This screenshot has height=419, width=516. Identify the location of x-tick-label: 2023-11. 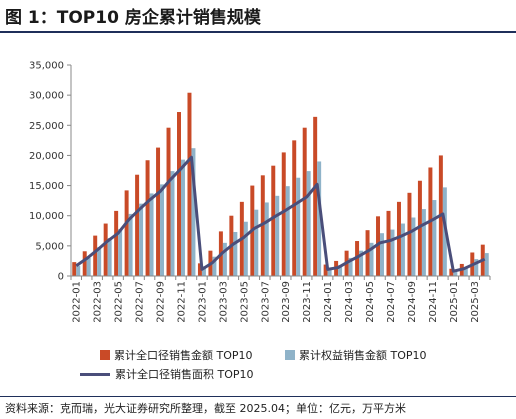
(307, 302).